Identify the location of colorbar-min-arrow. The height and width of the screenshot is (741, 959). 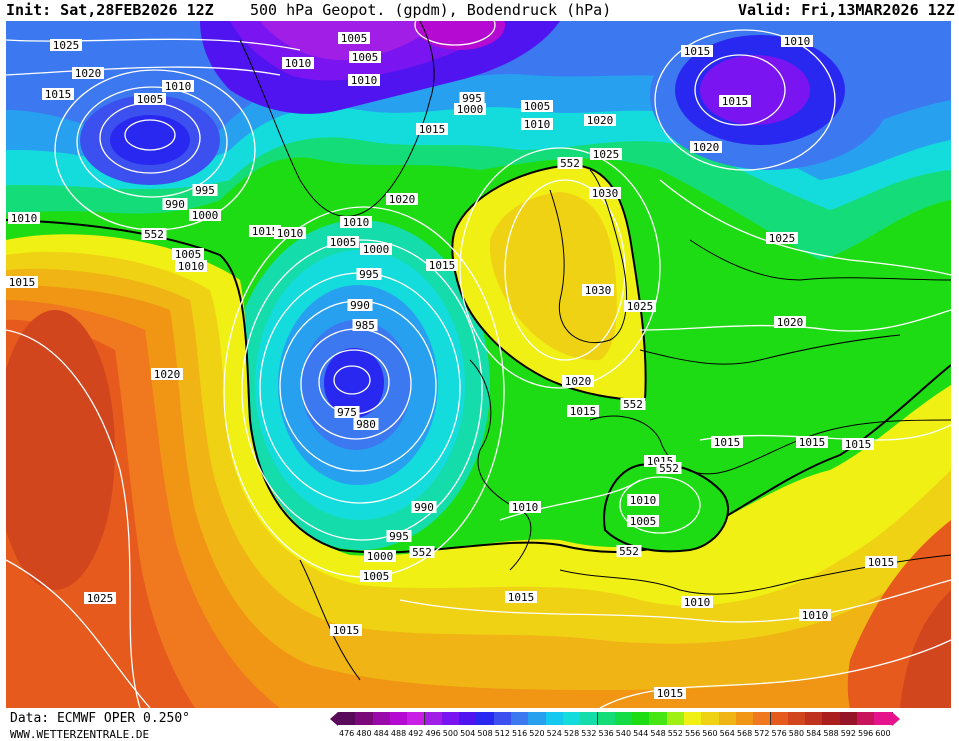
(334, 719).